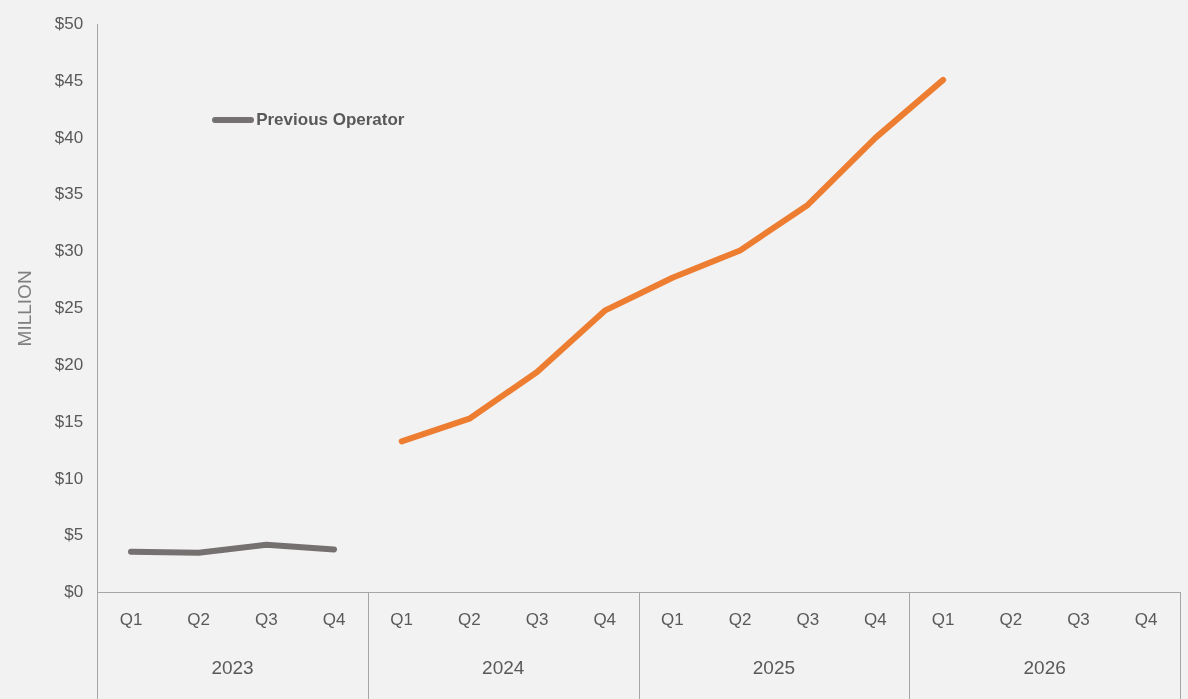 This screenshot has height=699, width=1188. Describe the element at coordinates (69, 308) in the screenshot. I see `y-tick-label: $25` at that location.